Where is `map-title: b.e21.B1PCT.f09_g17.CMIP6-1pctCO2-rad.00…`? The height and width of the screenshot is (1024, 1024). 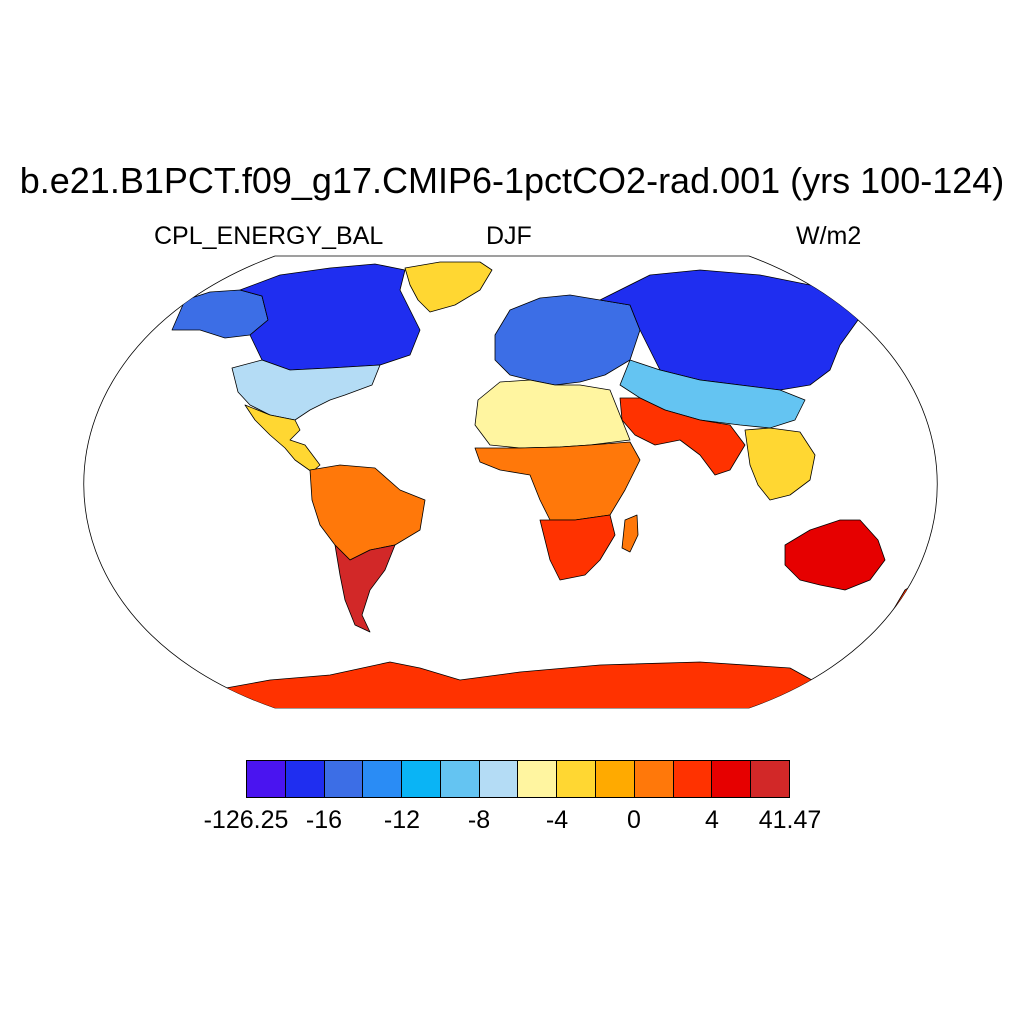 map-title: b.e21.B1PCT.f09_g17.CMIP6-1pctCO2-rad.00… is located at coordinates (512, 180).